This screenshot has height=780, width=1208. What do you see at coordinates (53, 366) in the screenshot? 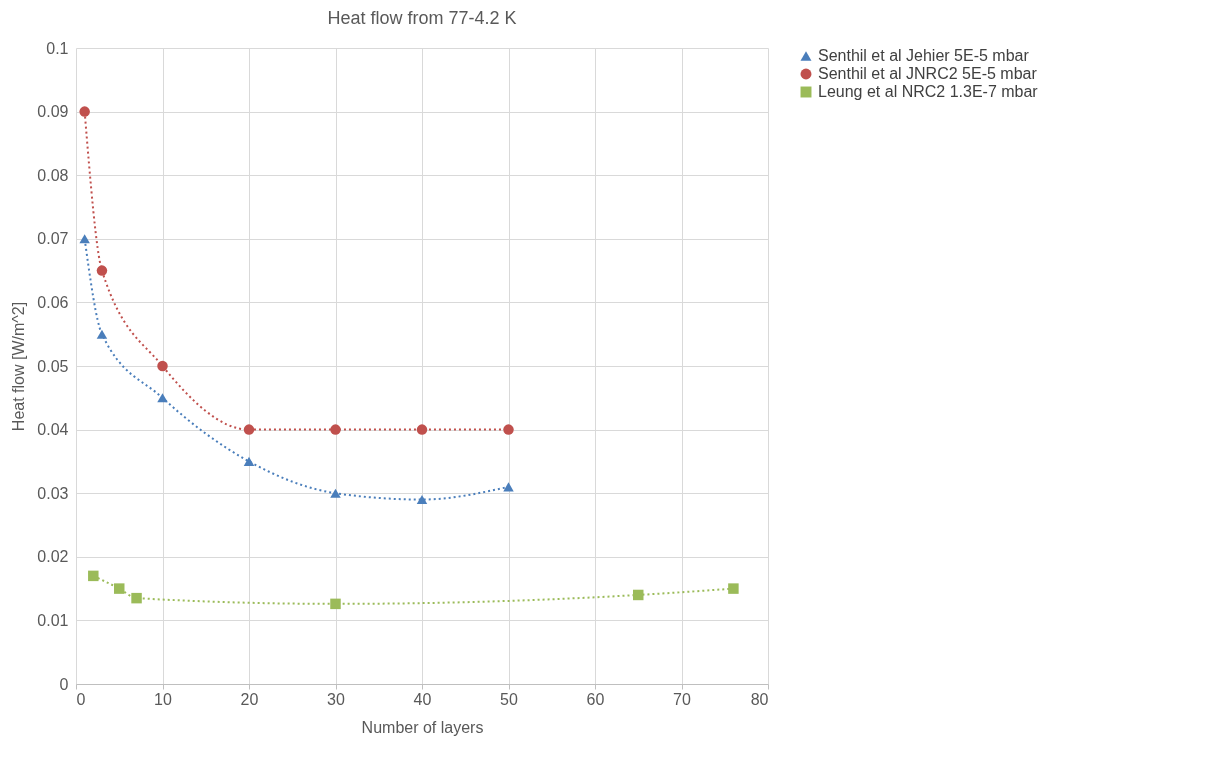
I see `y-tick-label: 0.05` at bounding box center [53, 366].